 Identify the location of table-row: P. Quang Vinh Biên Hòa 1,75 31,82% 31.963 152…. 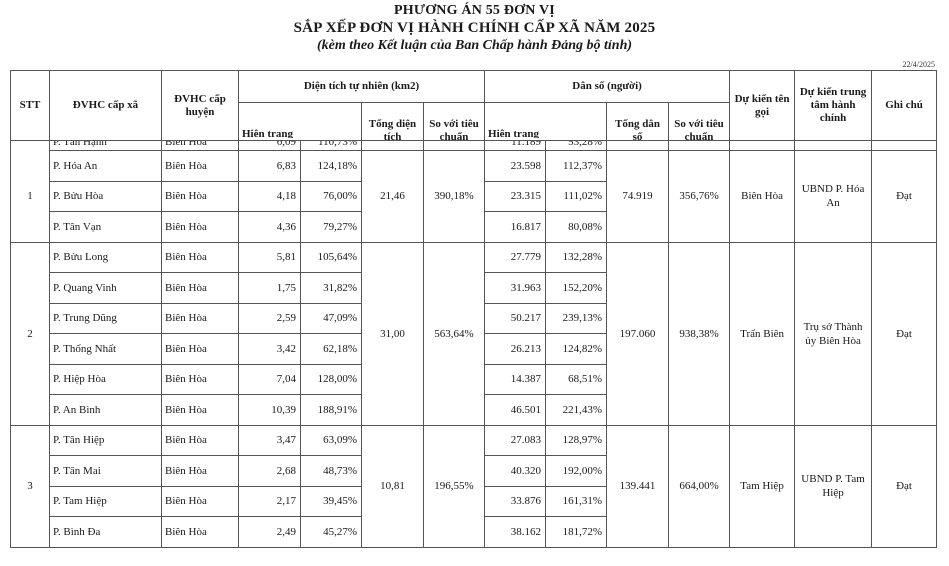
(474, 288).